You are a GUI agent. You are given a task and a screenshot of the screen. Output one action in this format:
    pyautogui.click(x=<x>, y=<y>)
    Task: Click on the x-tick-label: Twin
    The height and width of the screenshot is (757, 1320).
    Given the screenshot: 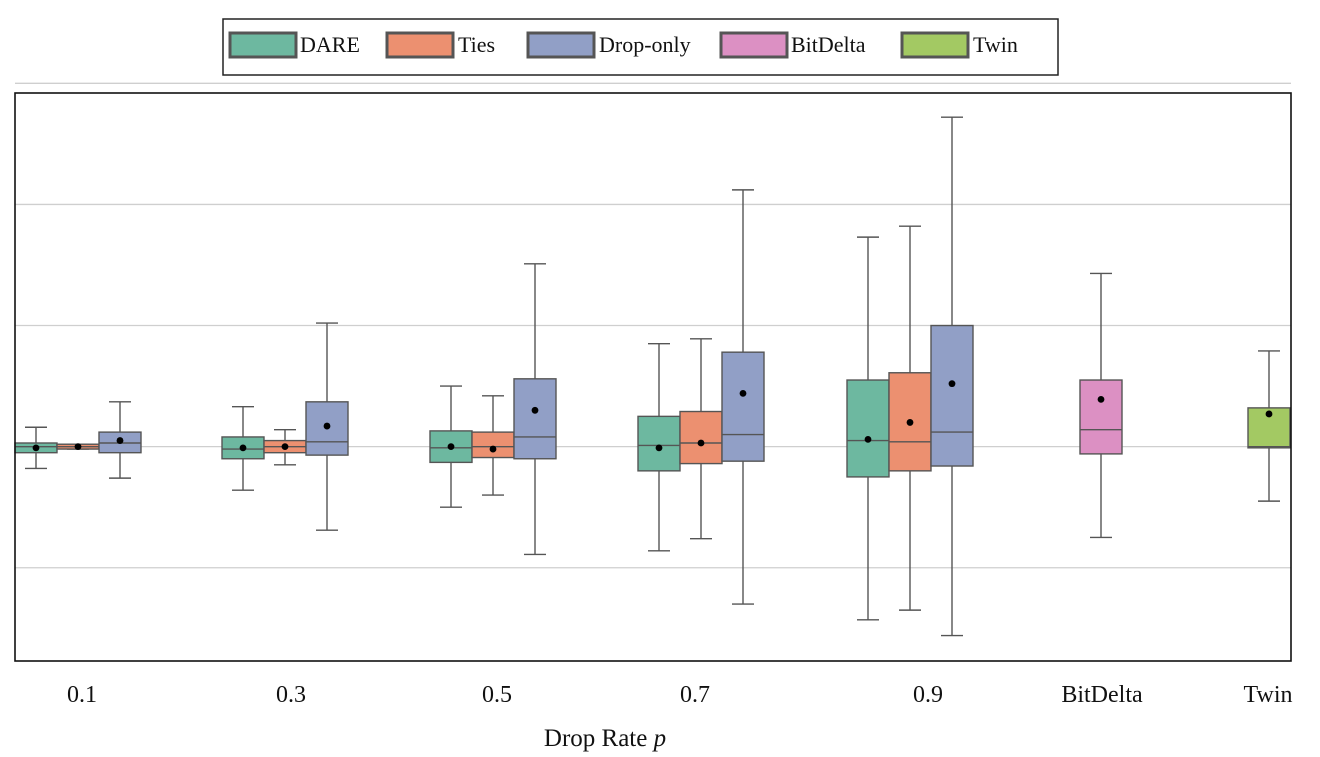 What is the action you would take?
    pyautogui.click(x=1268, y=695)
    